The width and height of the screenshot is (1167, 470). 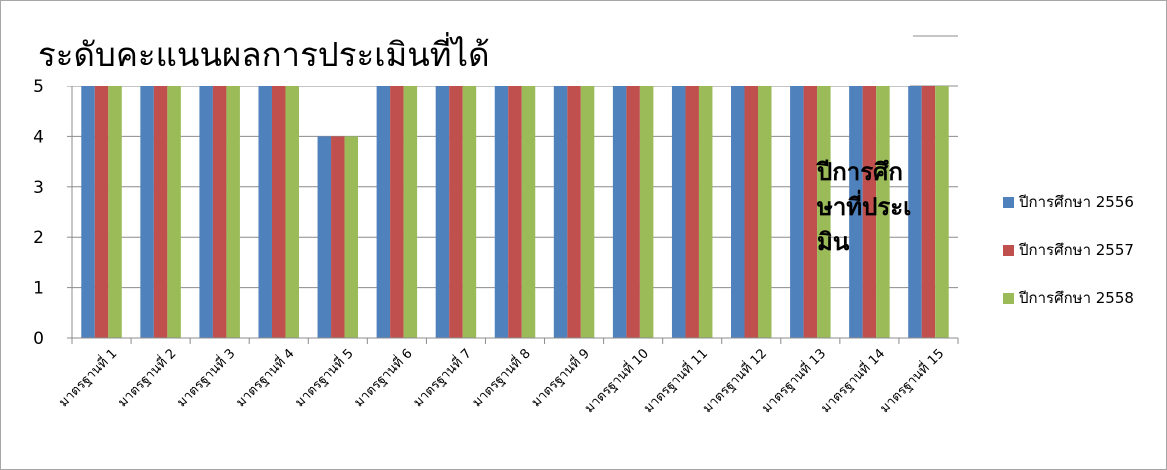 I want to click on legend-label: ปีการศึกษา 2557, so click(x=1076, y=250).